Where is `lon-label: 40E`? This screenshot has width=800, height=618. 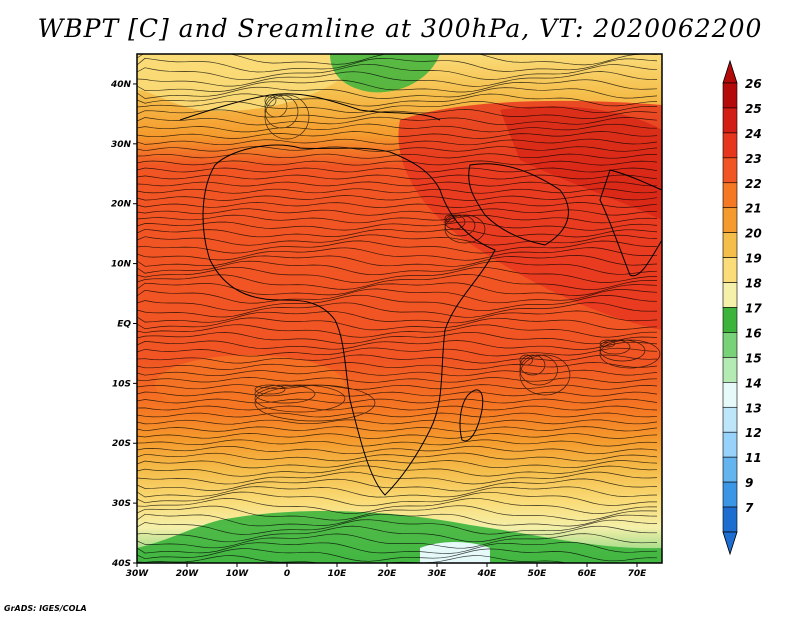 lon-label: 40E is located at coordinates (487, 574).